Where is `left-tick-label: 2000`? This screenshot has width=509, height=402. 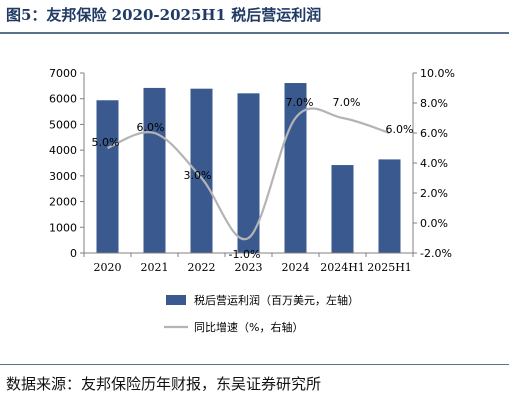
left-tick-label: 2000 is located at coordinates (63, 202).